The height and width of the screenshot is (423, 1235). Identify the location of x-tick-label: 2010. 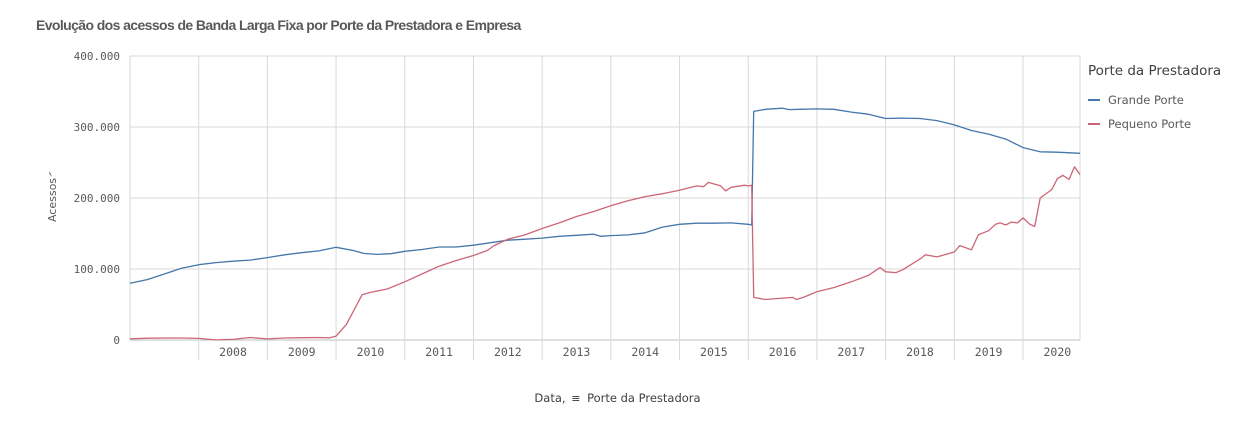
(371, 352).